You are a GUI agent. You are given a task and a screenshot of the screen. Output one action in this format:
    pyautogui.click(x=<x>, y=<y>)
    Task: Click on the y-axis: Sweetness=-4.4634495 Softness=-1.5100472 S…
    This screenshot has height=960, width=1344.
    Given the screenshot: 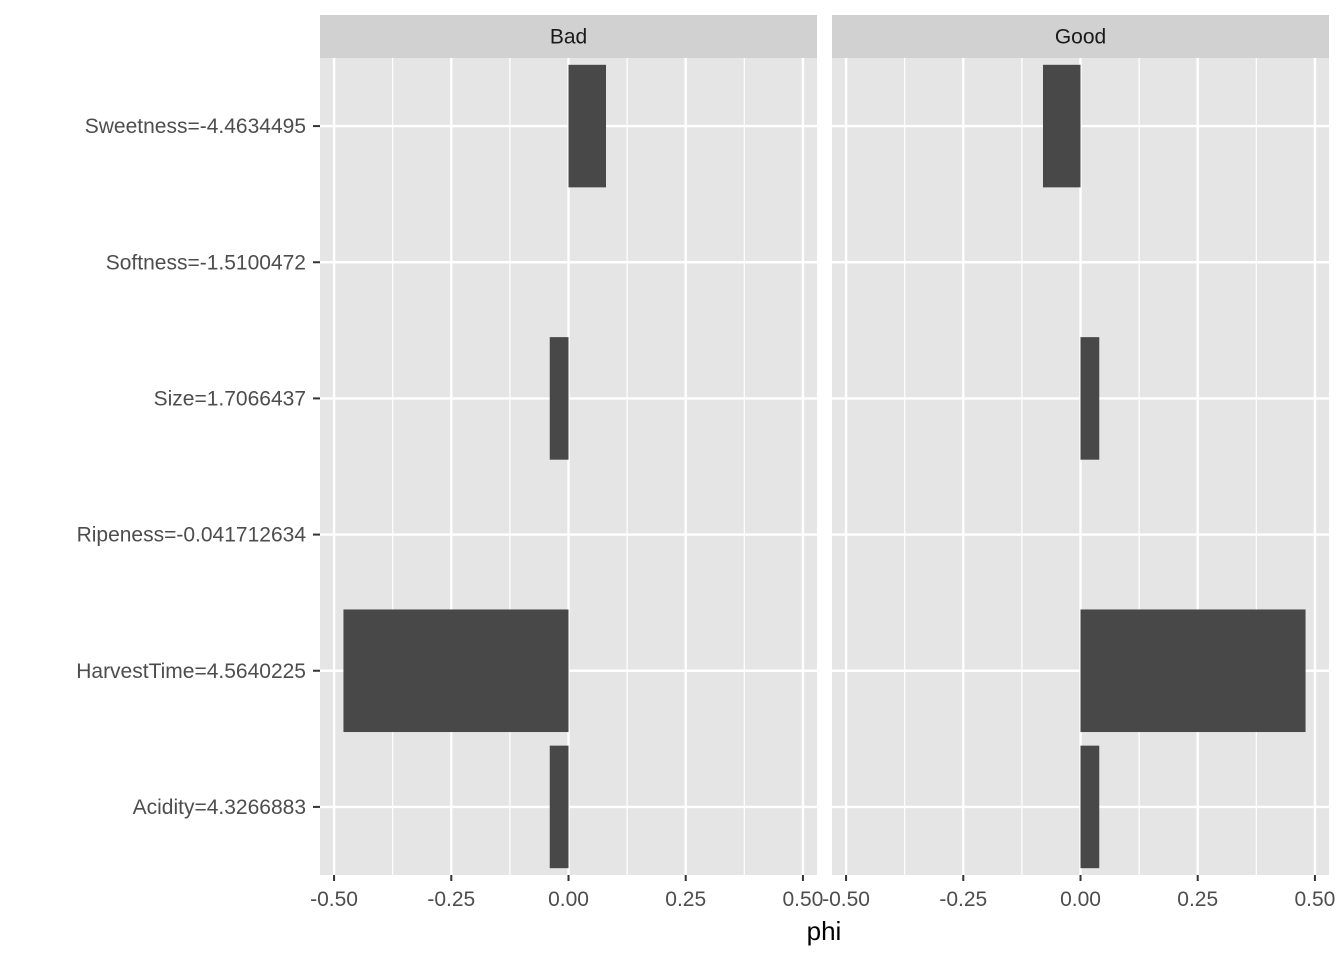 What is the action you would take?
    pyautogui.click(x=198, y=467)
    